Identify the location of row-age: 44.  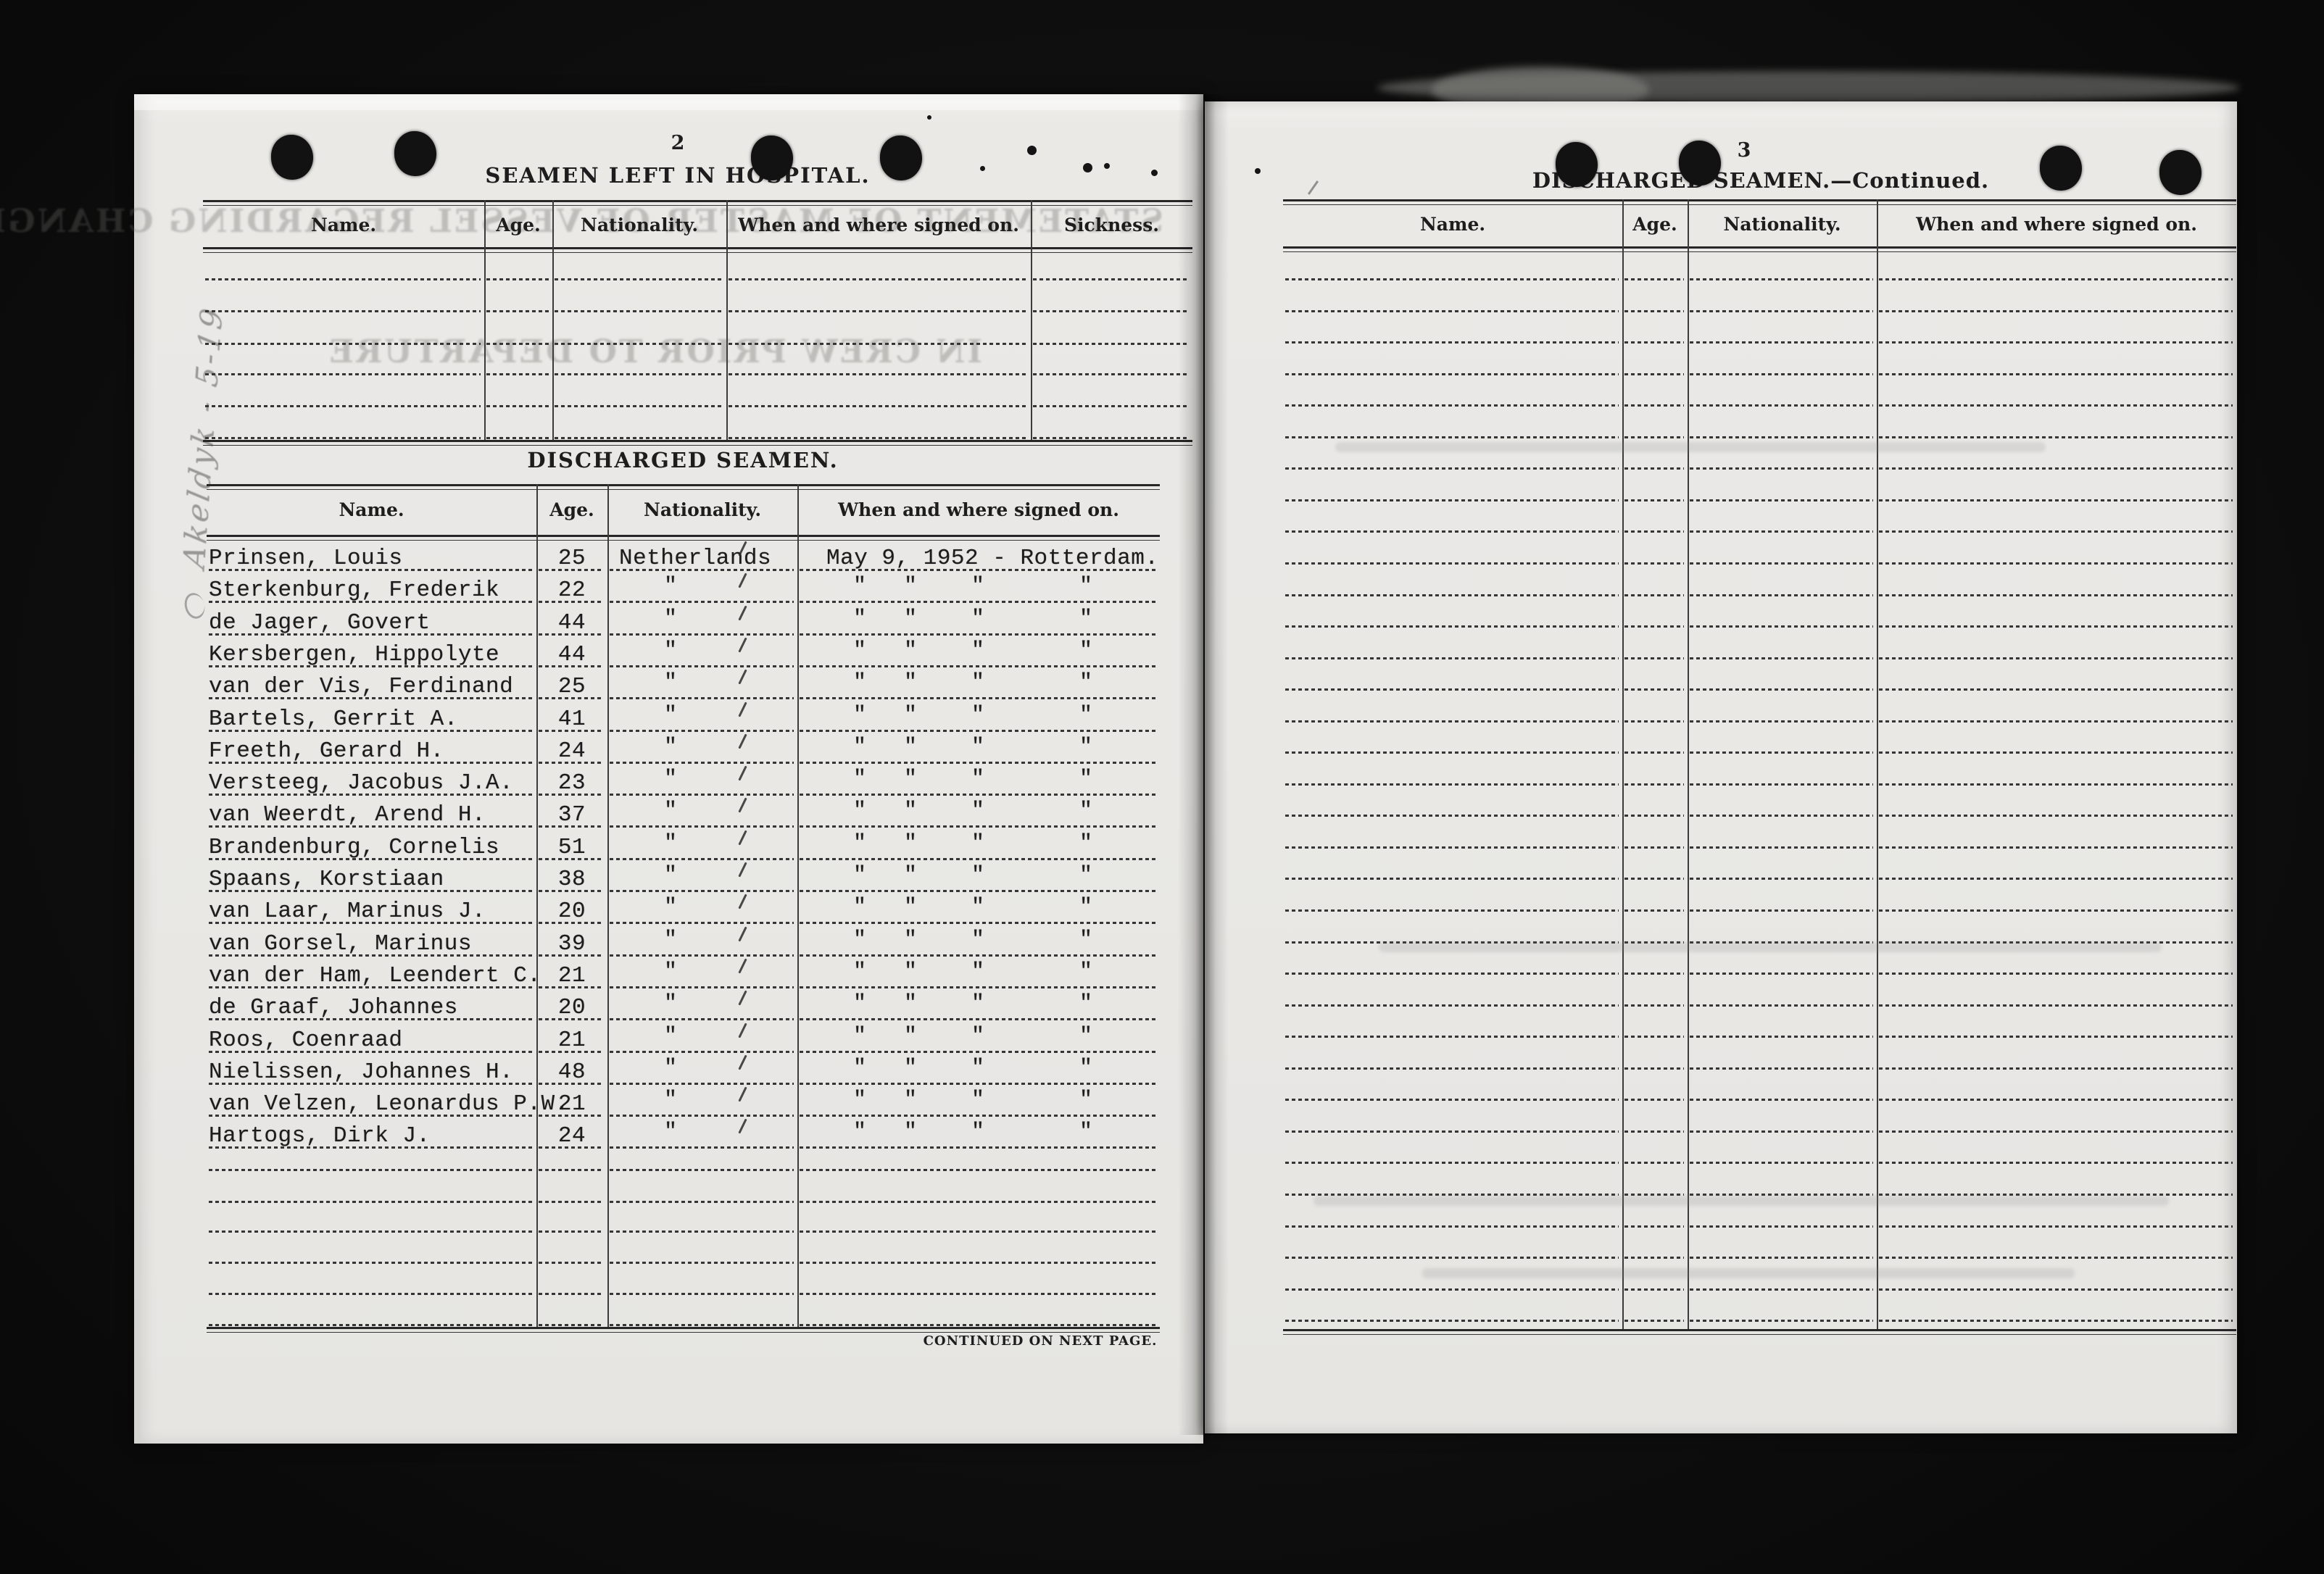
(572, 654).